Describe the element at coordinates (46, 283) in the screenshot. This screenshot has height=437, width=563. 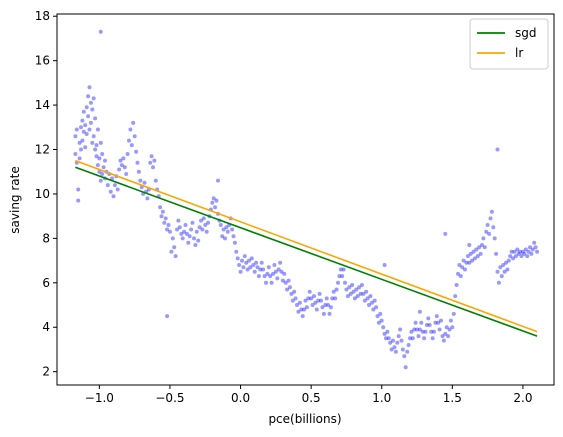
I see `y-tick-label: 6` at that location.